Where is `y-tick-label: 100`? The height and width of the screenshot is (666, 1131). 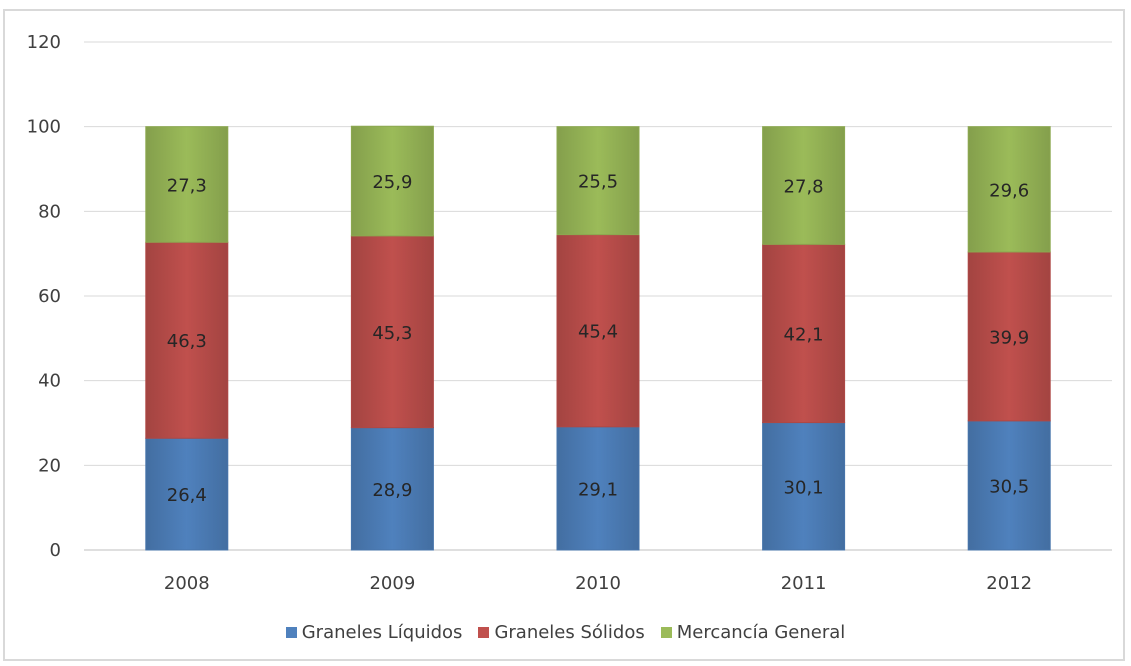 y-tick-label: 100 is located at coordinates (44, 127).